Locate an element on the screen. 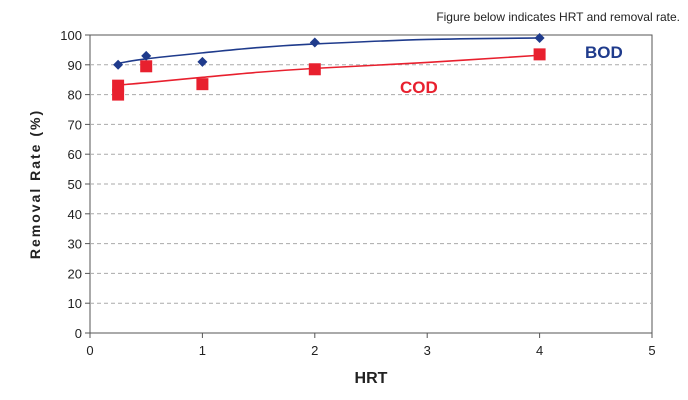 This screenshot has height=400, width=688. y-tick-label-20: 20 is located at coordinates (75, 273).